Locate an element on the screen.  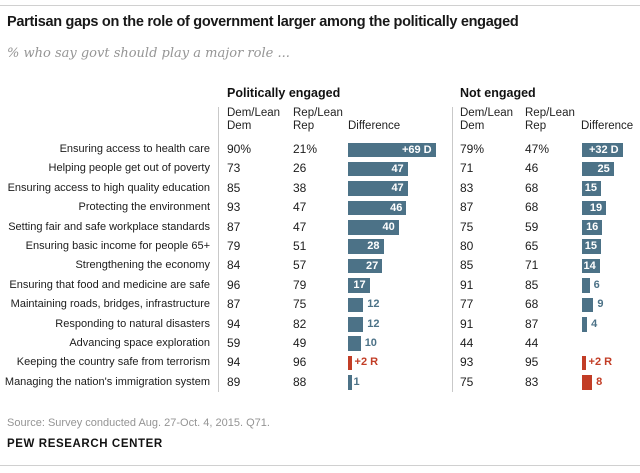
engaged-rep-value: 82 is located at coordinates (300, 323).